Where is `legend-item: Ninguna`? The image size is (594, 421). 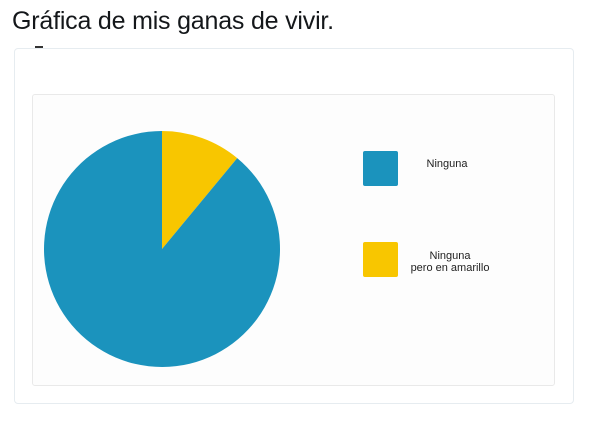 legend-item: Ninguna is located at coordinates (415, 168).